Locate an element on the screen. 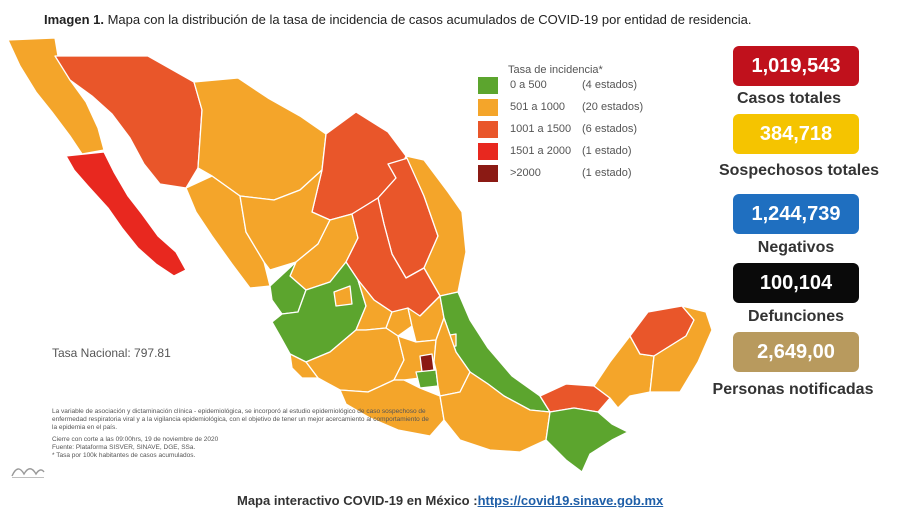 The height and width of the screenshot is (520, 921). stat-value-notified: 2,649,00 is located at coordinates (796, 352).